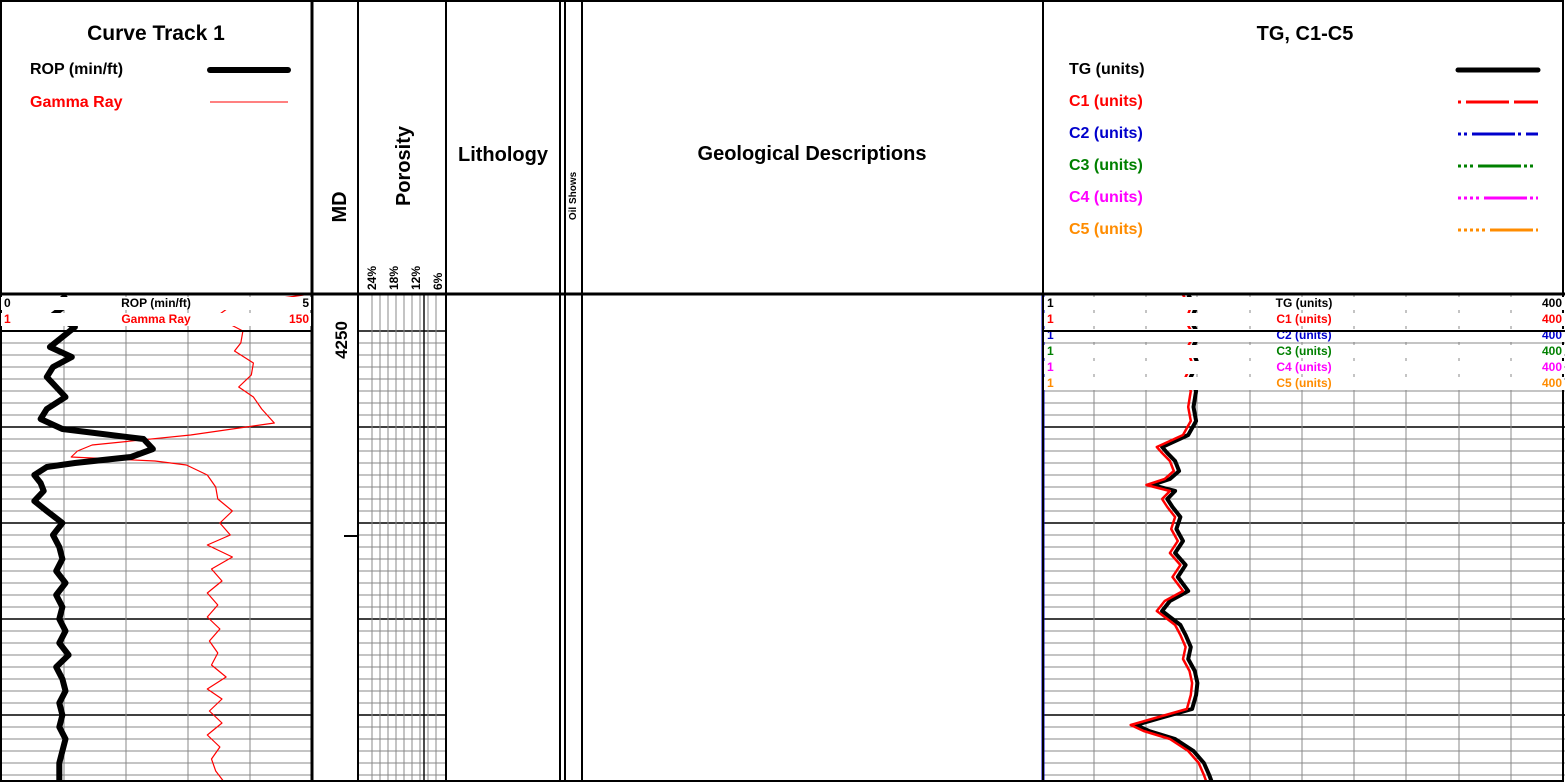 The height and width of the screenshot is (782, 1565). Describe the element at coordinates (156, 33) in the screenshot. I see `curve-track-title: Curve Track 1` at that location.